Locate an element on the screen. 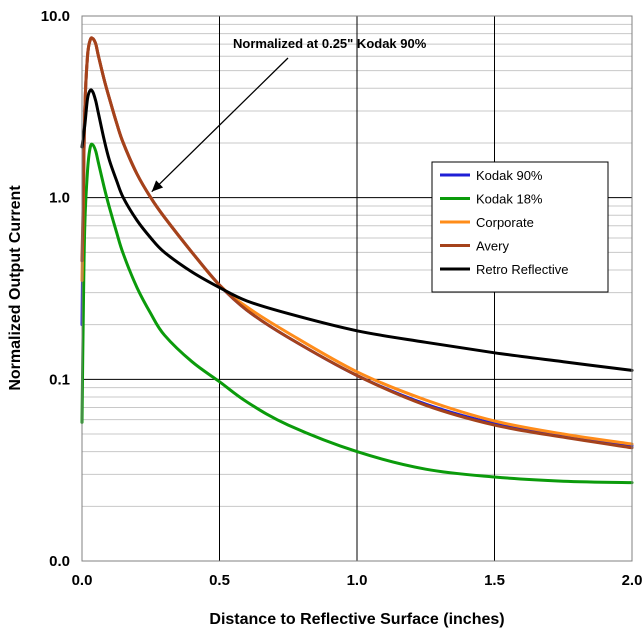 This screenshot has width=644, height=634. y-tick-label: 1.0 is located at coordinates (59, 198).